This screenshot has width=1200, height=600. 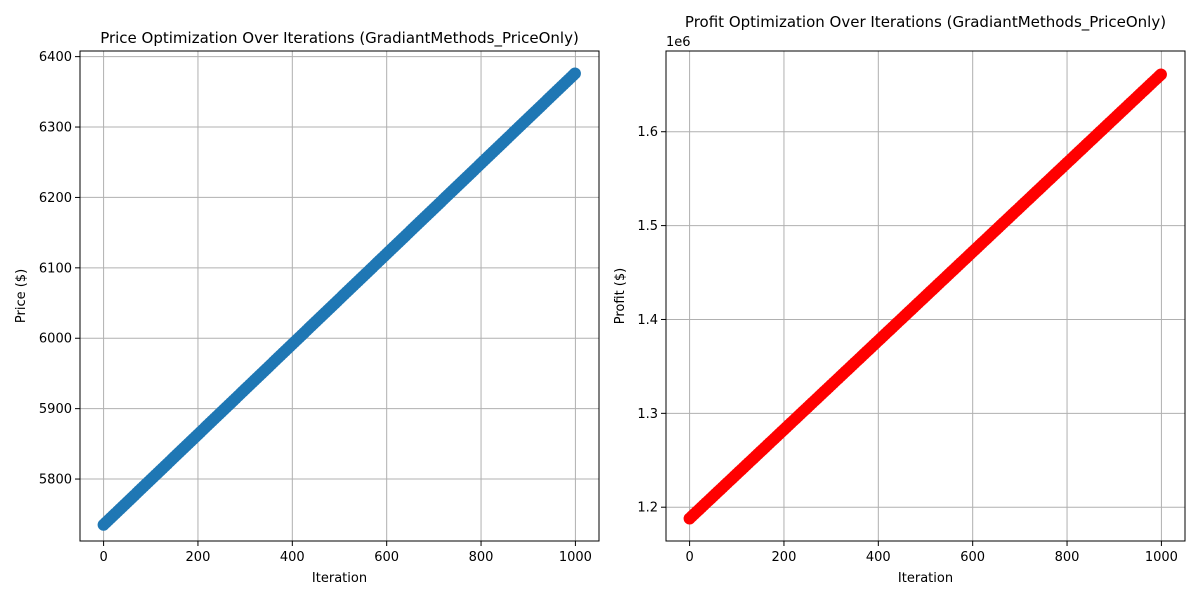 I want to click on profit-x-tick-label: 400, so click(x=878, y=557).